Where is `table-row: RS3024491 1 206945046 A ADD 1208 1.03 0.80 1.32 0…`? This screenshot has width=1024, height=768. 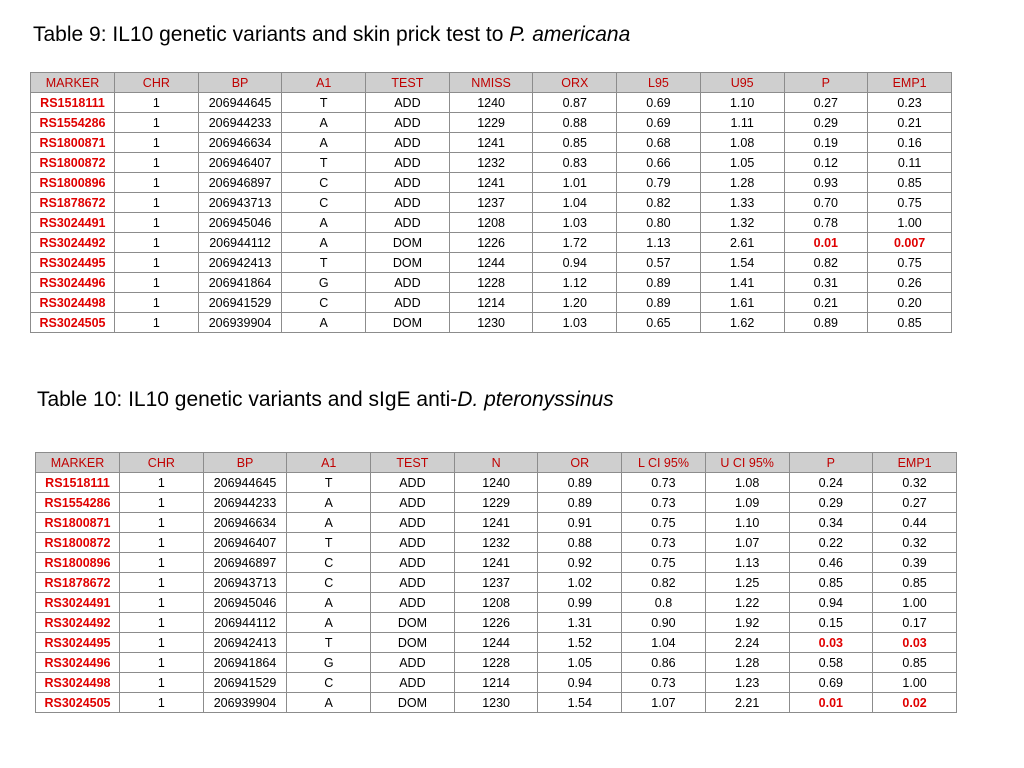
table-row: RS3024491 1 206945046 A ADD 1208 1.03 0.80 1.32 0… is located at coordinates (491, 222).